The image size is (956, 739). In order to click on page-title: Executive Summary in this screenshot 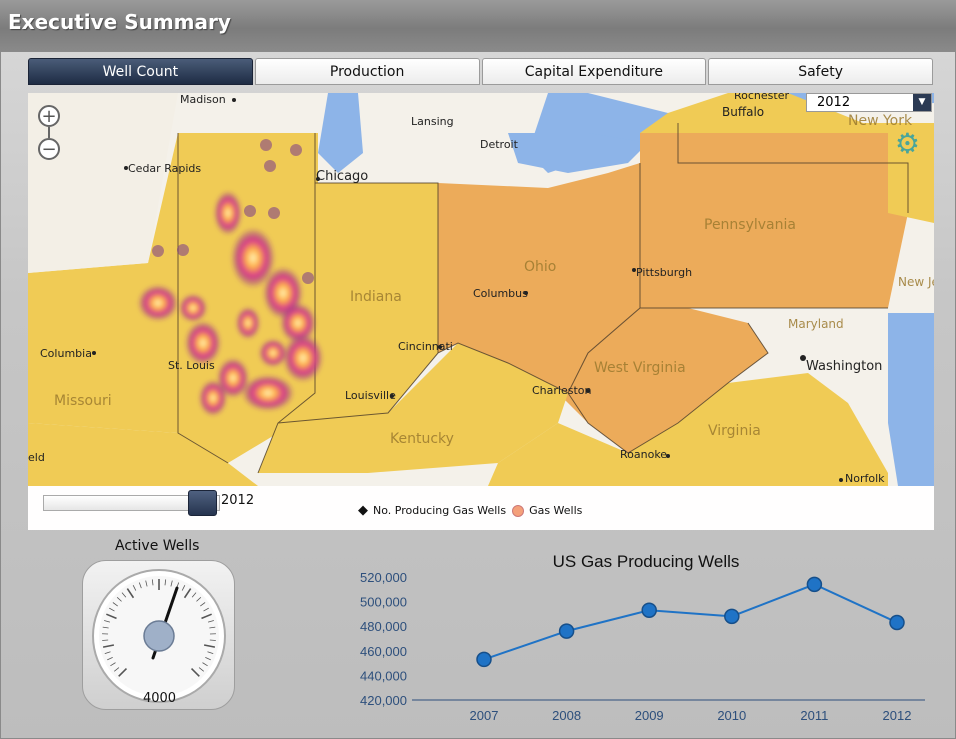, I will do `click(119, 22)`.